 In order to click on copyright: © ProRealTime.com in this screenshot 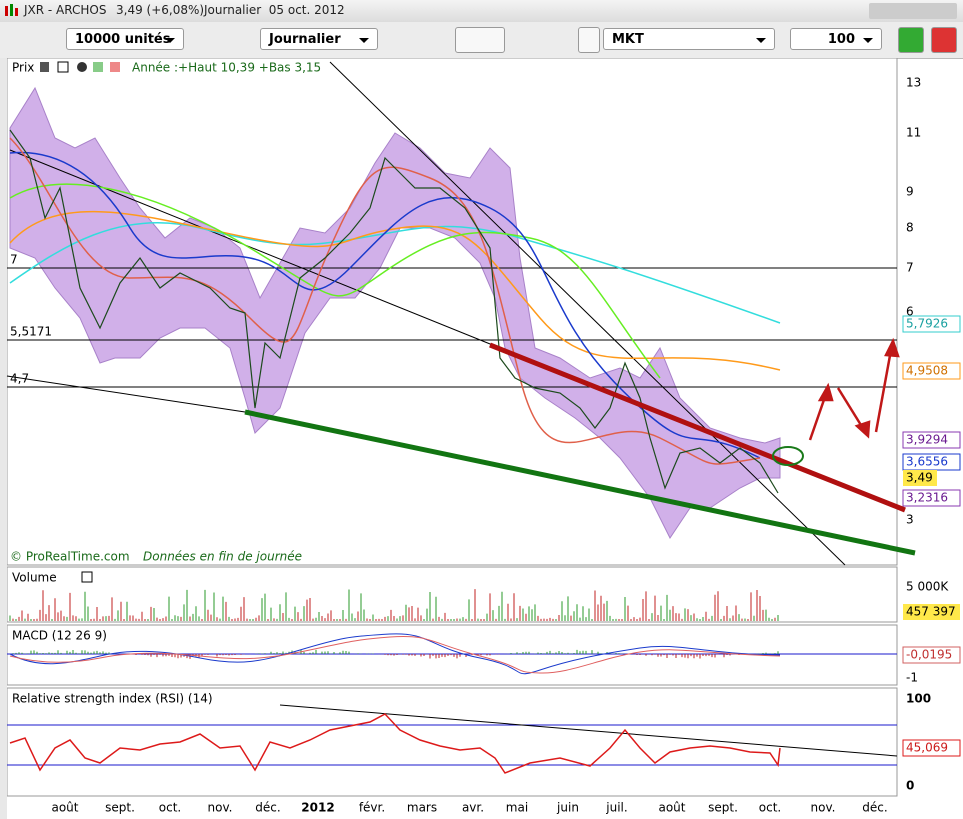, I will do `click(70, 557)`.